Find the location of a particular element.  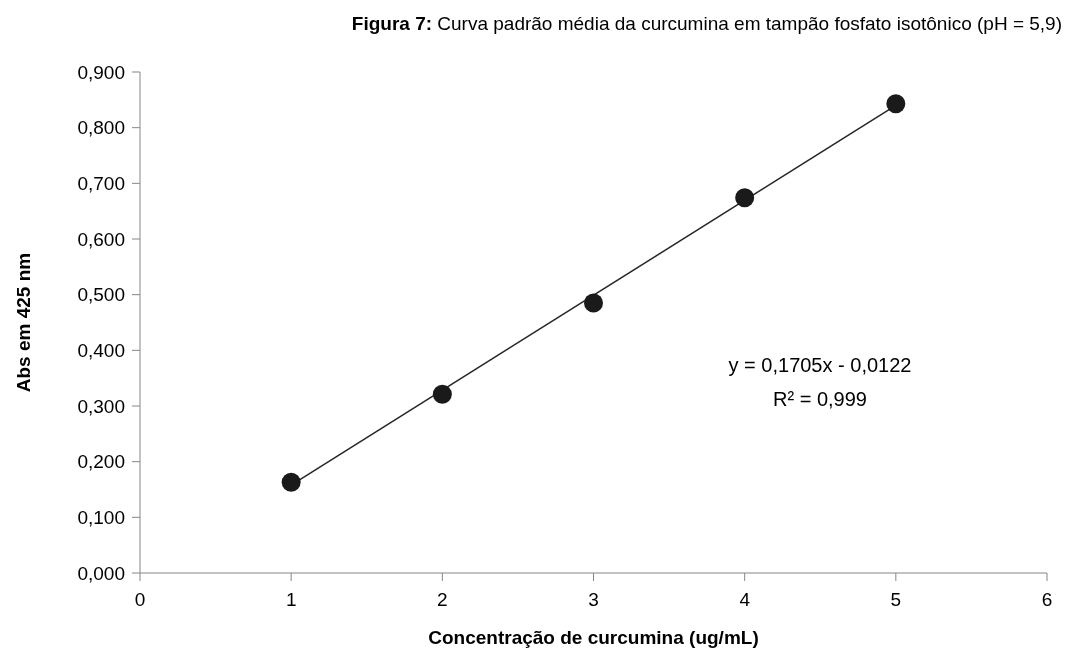

y-axis-title: Abs em 425 nm is located at coordinates (23, 322).